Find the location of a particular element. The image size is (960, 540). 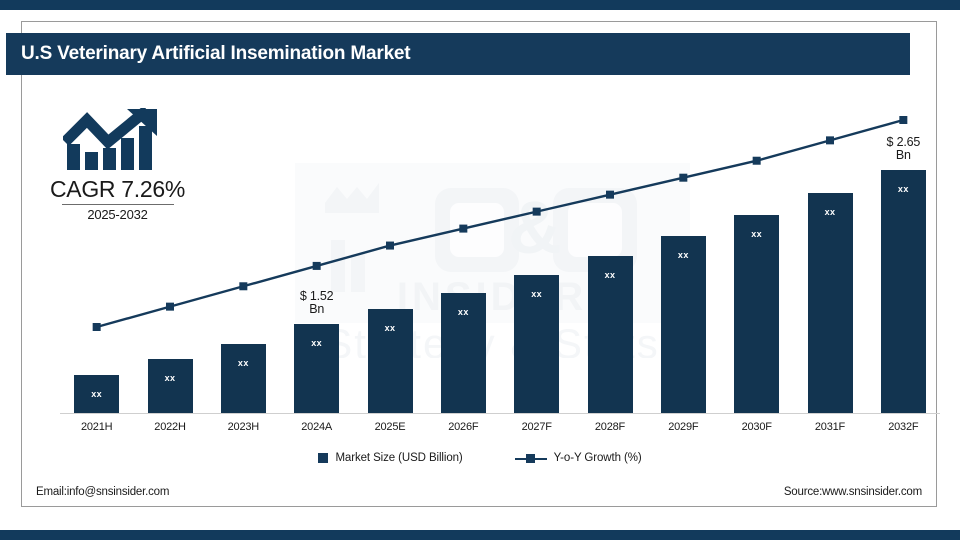

legend-item-market-size: Market Size (USD Billion) is located at coordinates (390, 458).